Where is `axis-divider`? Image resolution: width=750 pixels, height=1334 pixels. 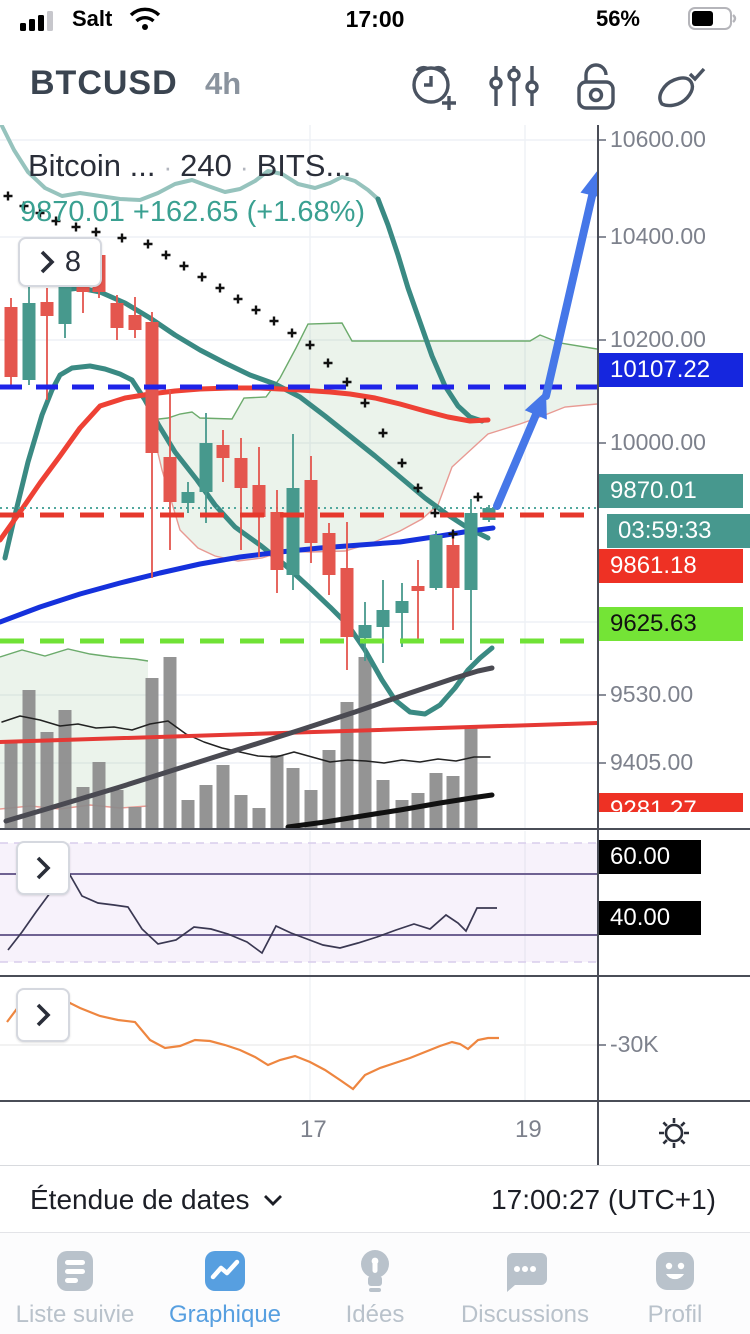
axis-divider is located at coordinates (598, 645).